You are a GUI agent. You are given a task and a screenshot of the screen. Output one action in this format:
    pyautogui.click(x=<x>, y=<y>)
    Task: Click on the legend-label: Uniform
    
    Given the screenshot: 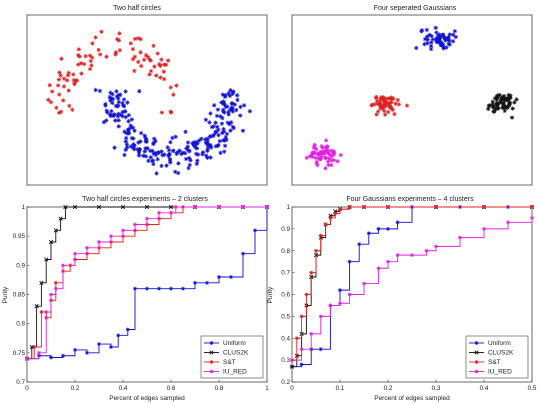 What is the action you would take?
    pyautogui.click(x=234, y=343)
    